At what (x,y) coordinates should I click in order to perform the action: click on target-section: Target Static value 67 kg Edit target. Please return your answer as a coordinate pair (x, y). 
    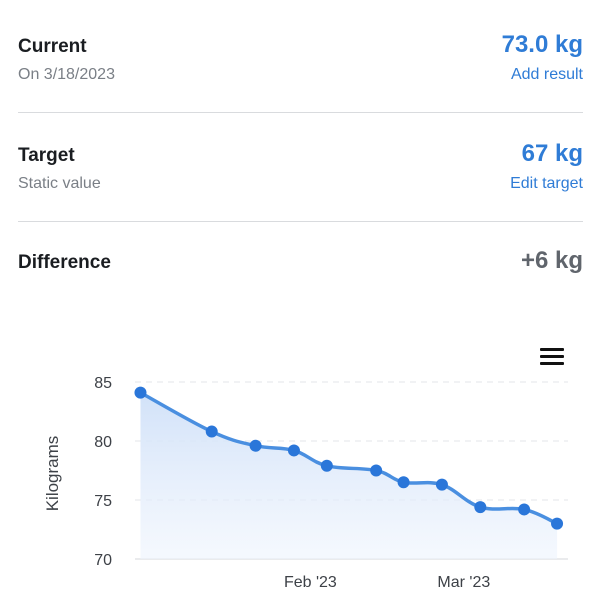
    Looking at the image, I should click on (300, 169).